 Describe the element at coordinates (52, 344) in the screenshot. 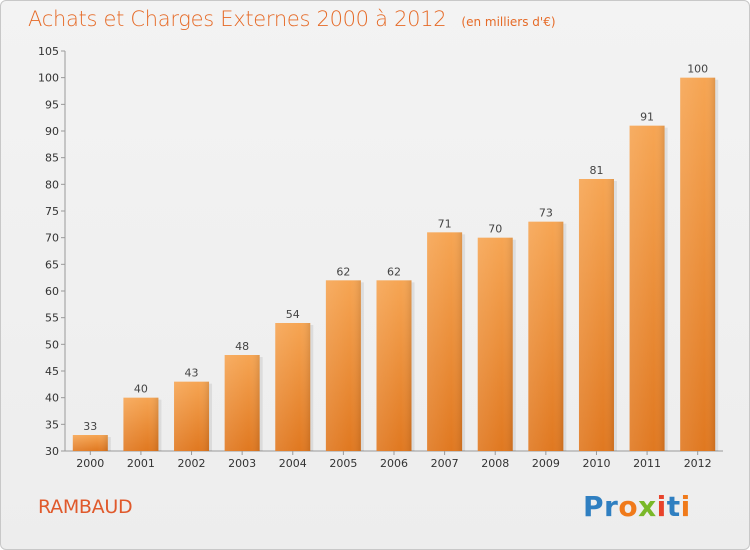

I see `y-tick-label: 50` at that location.